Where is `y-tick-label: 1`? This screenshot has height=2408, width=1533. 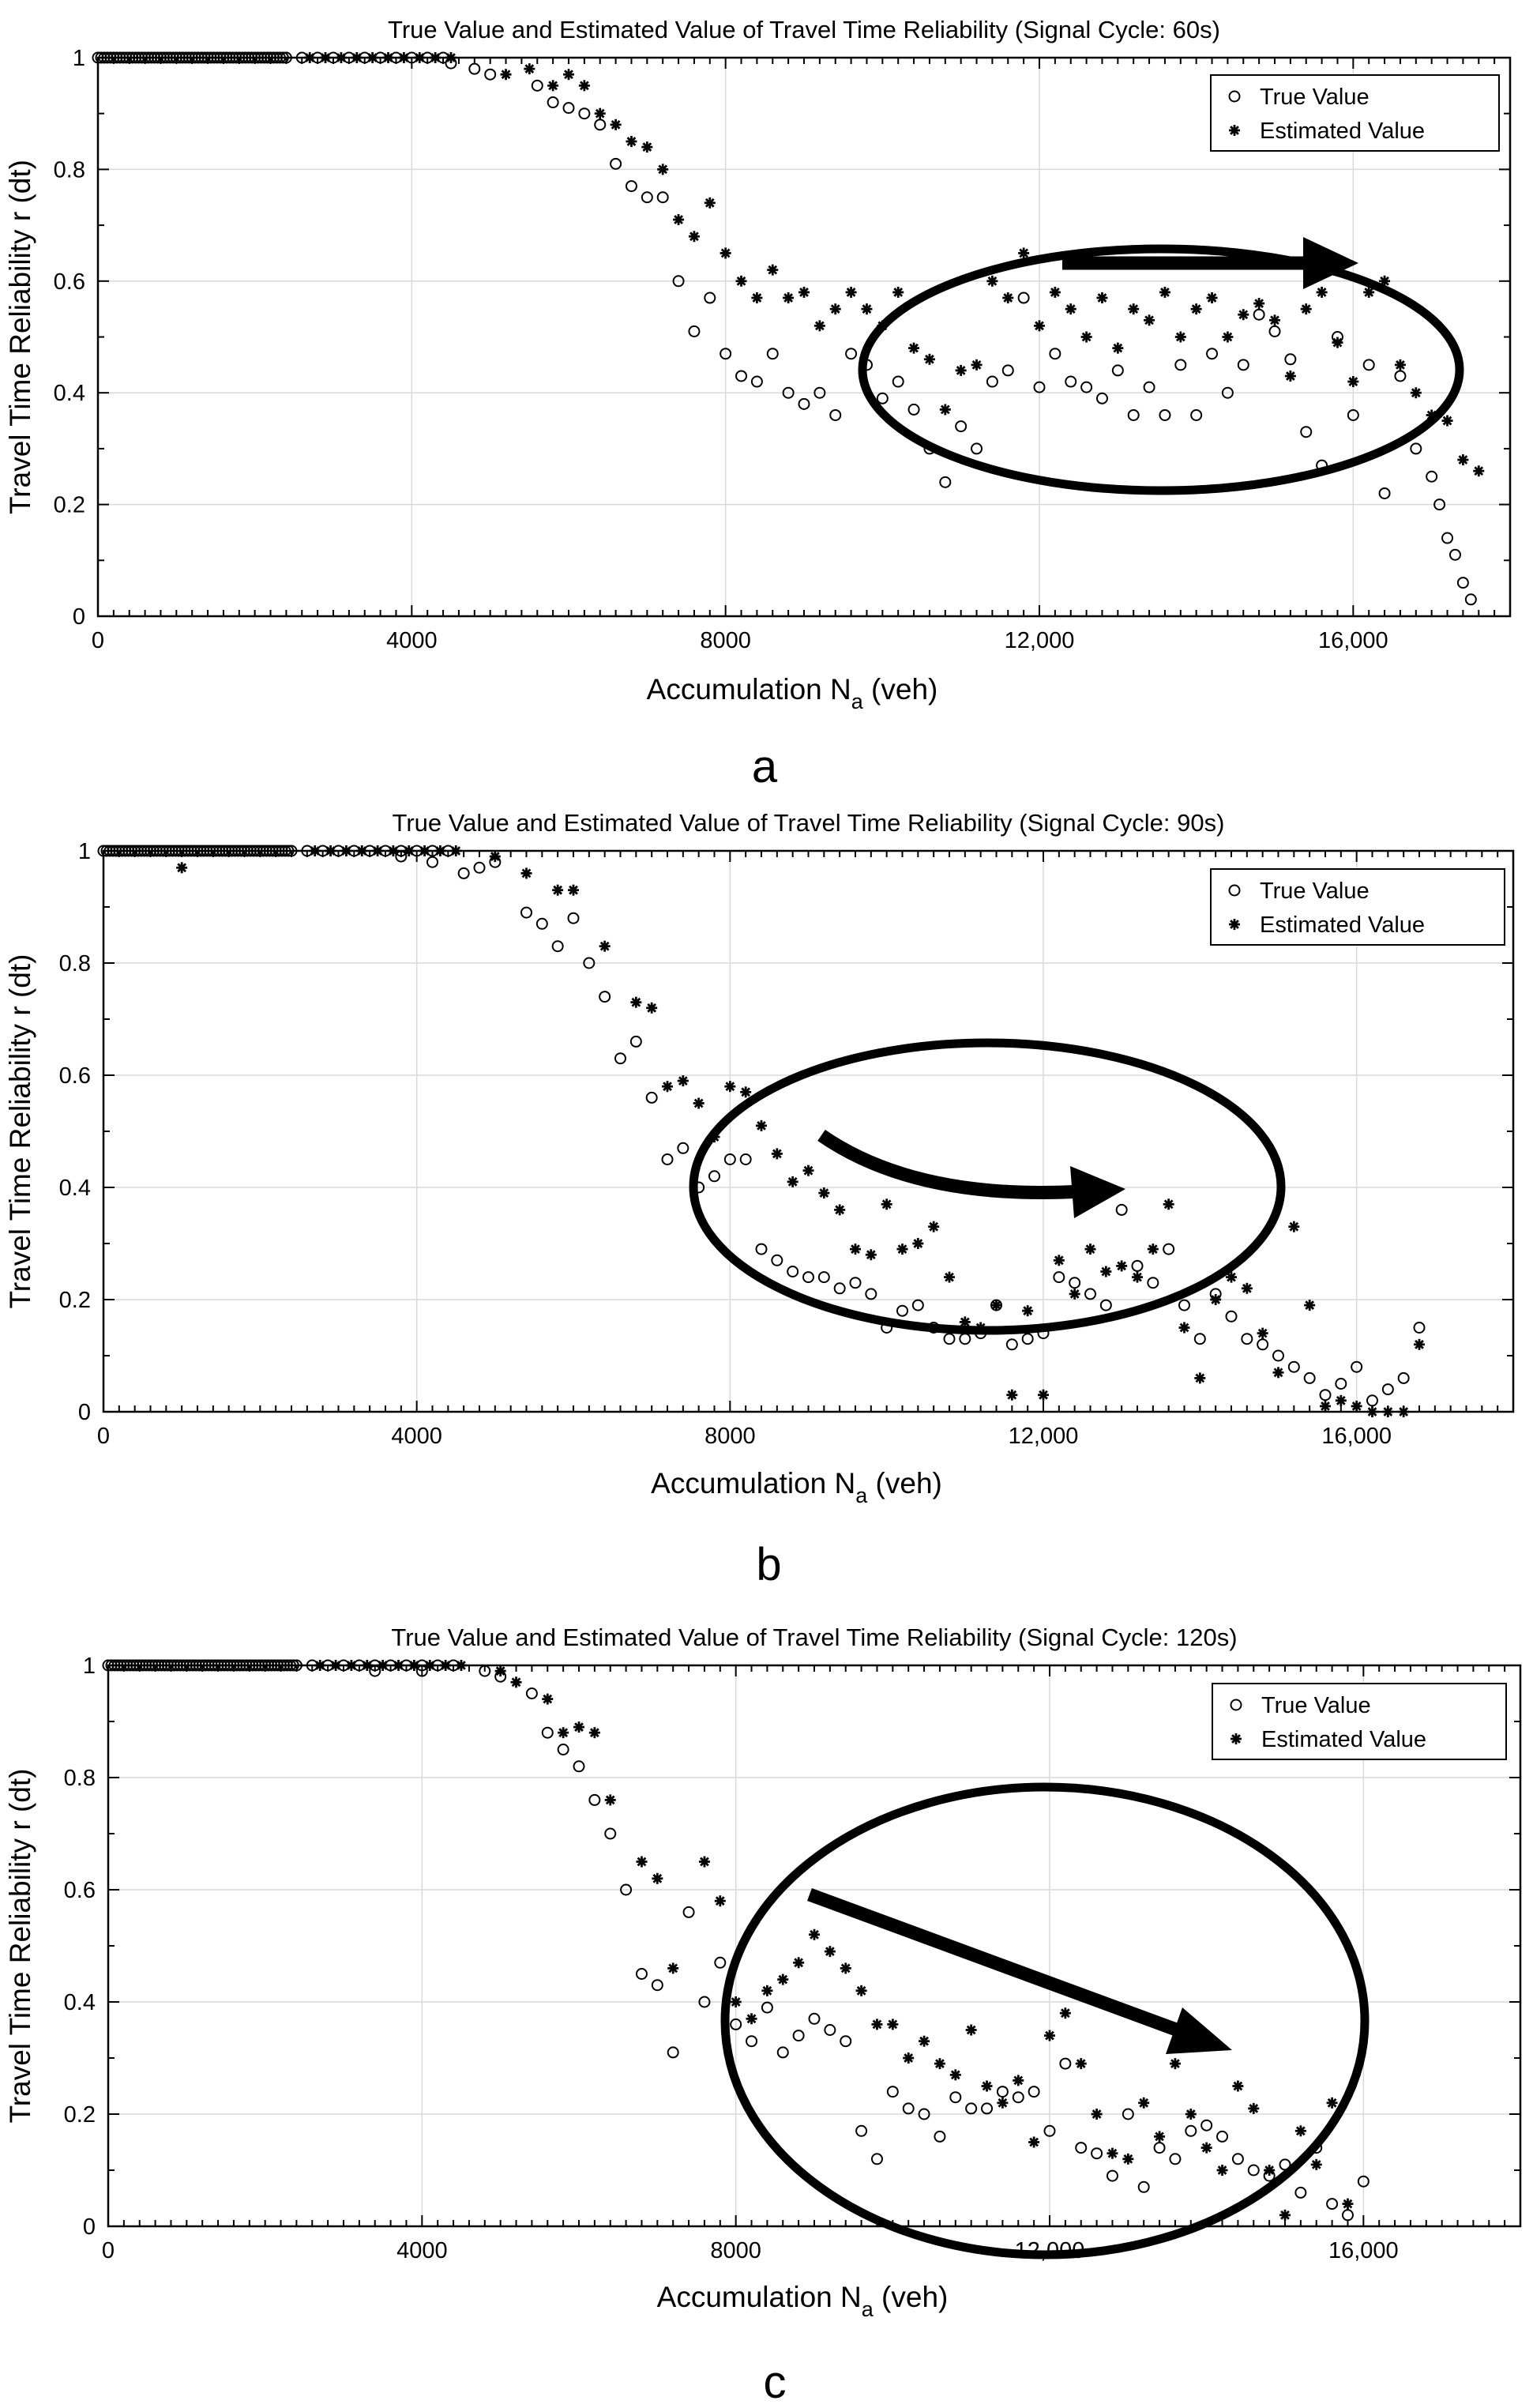
y-tick-label: 1 is located at coordinates (84, 851).